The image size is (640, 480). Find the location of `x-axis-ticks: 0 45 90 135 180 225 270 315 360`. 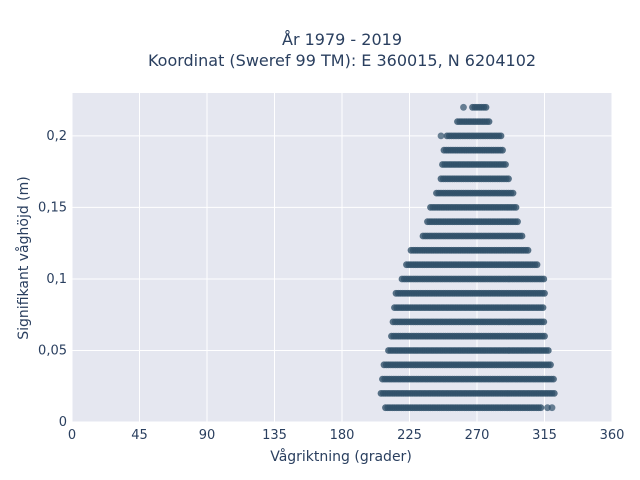

x-axis-ticks: 0 45 90 135 180 225 270 315 360 is located at coordinates (346, 435).